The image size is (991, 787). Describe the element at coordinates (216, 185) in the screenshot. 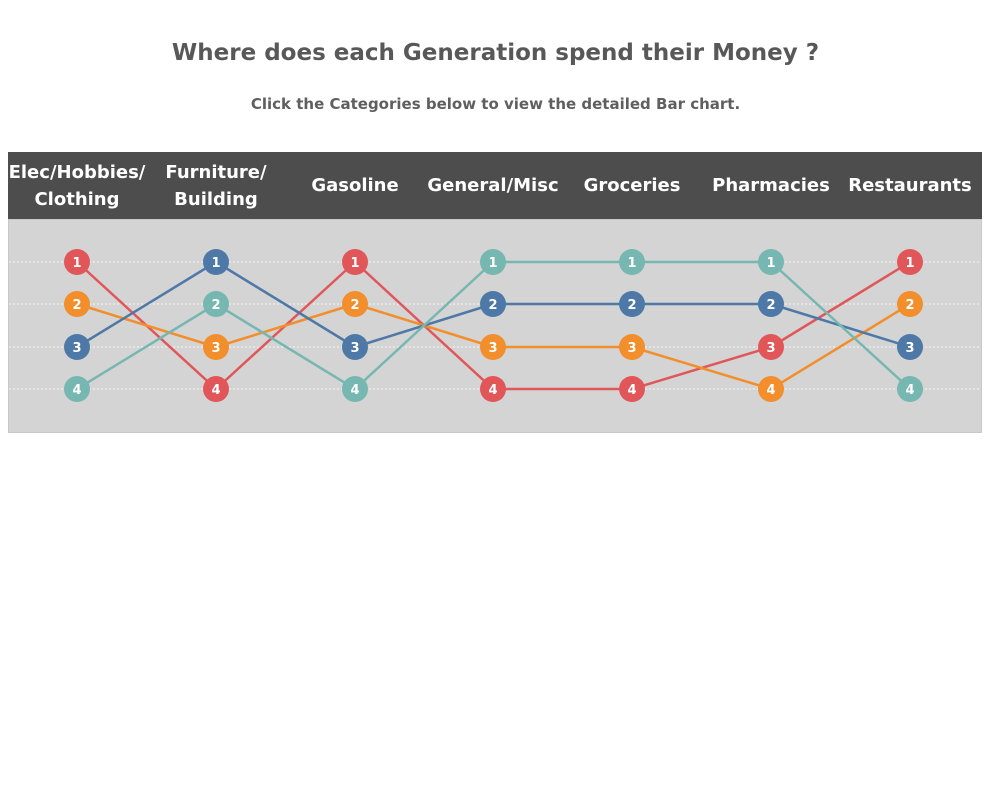

I see `category-header-2: Furniture/ Building` at that location.